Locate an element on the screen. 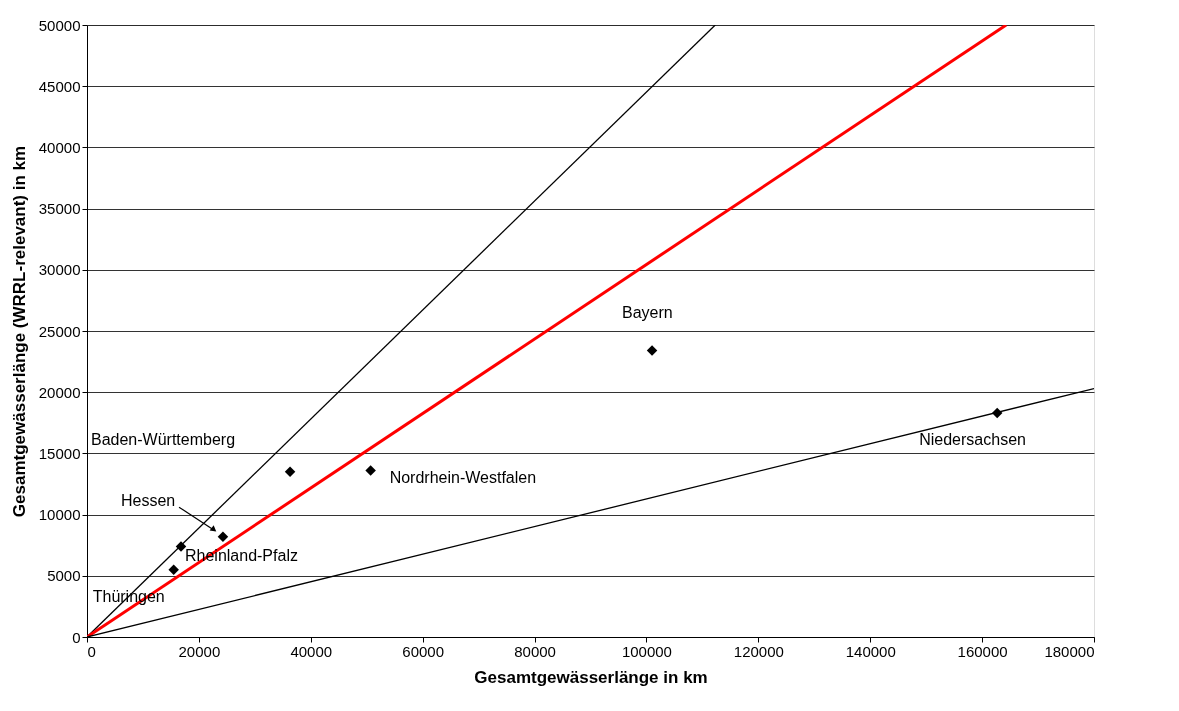 The height and width of the screenshot is (711, 1179). x-axis-title: Gesamtgewässerlänge in km is located at coordinates (591, 677).